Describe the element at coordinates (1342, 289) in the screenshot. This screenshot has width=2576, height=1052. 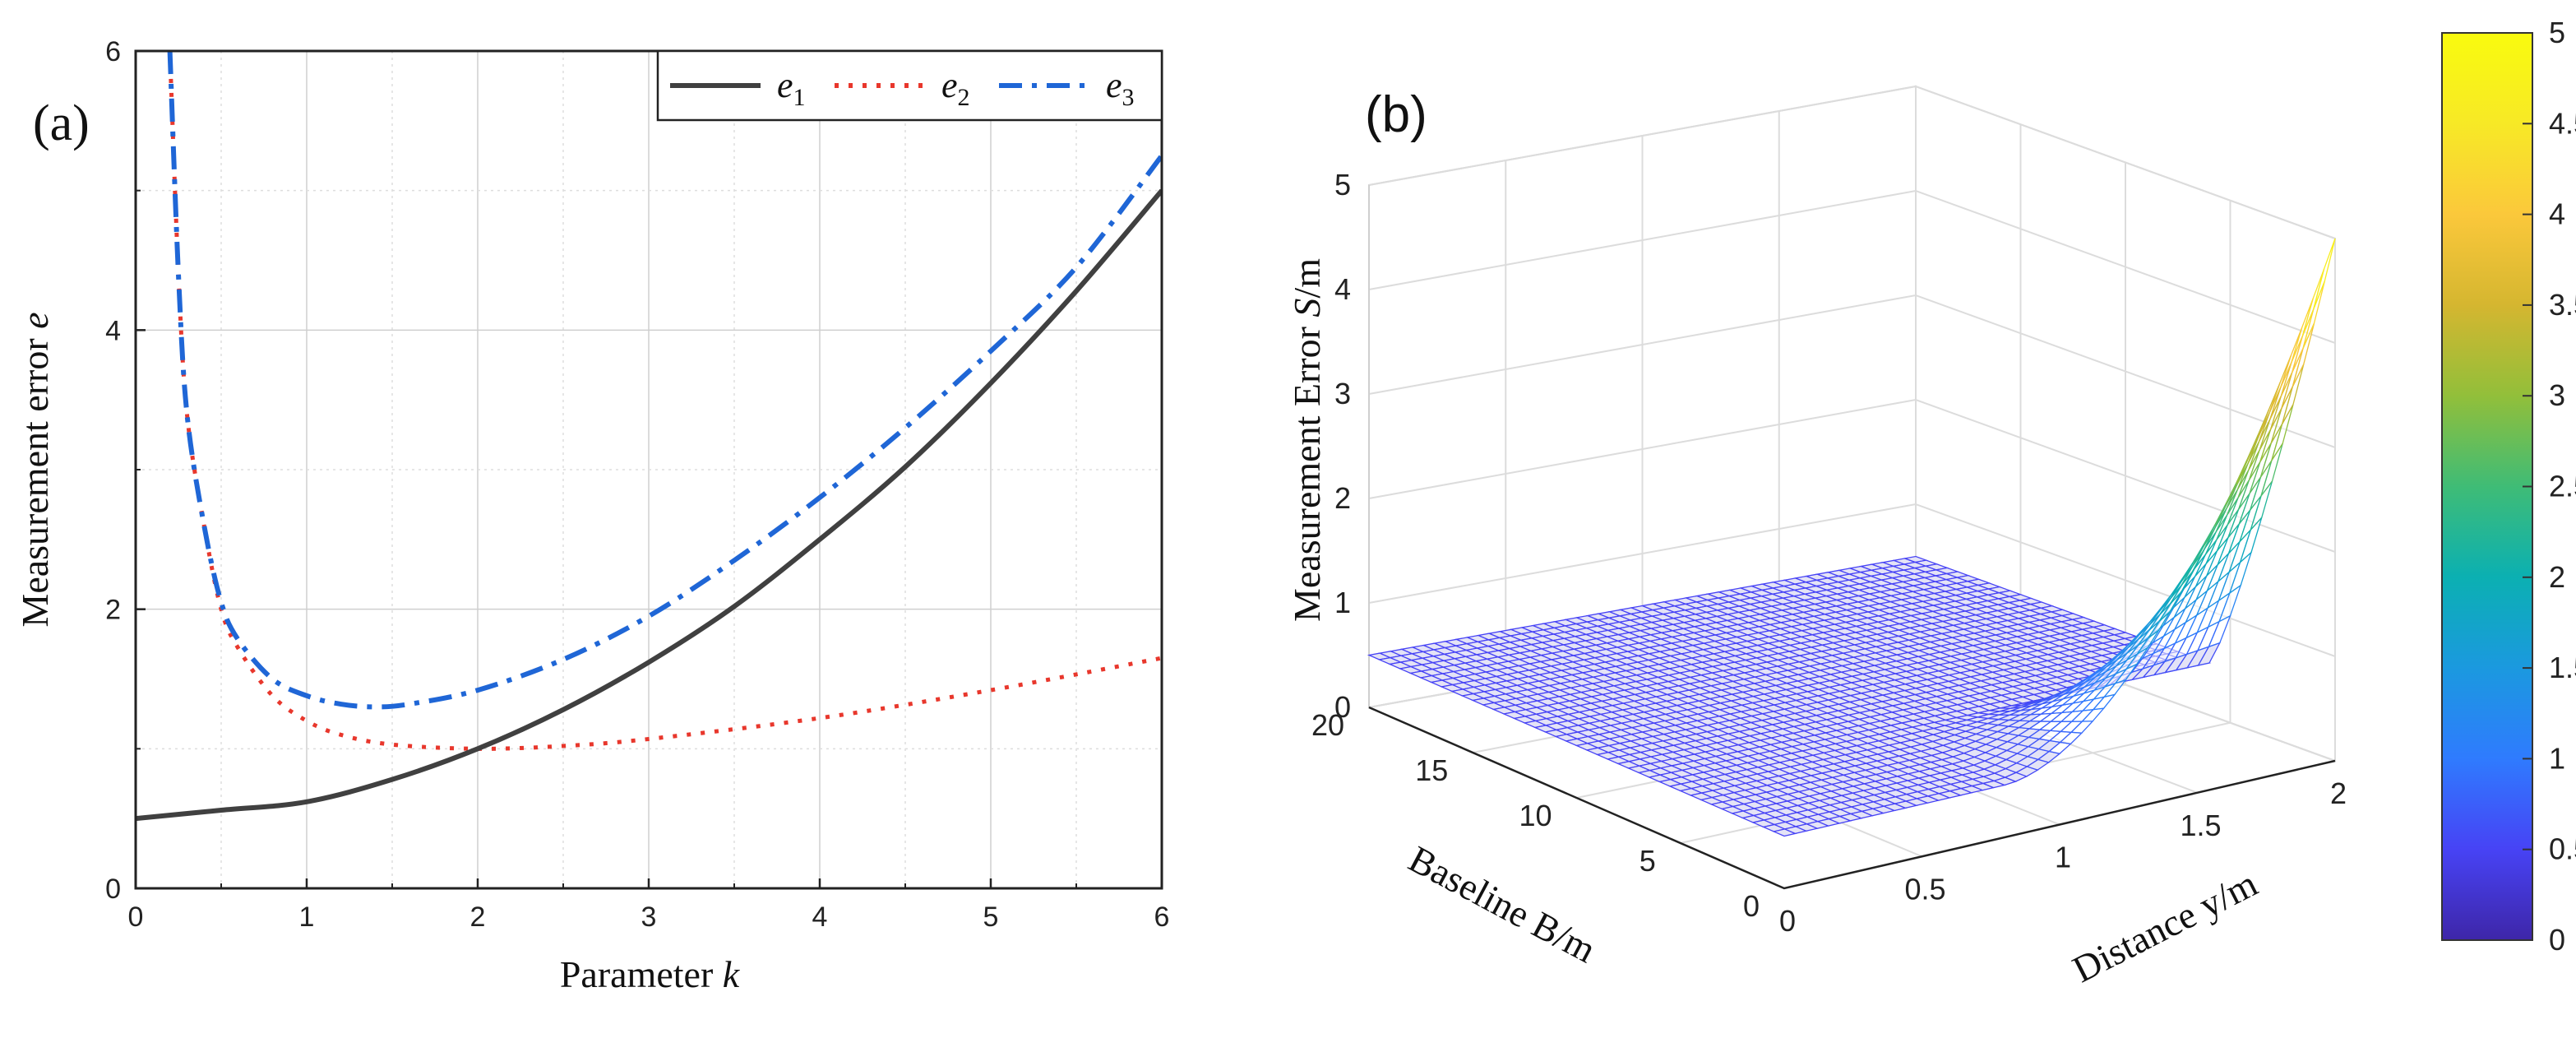
I see `z-tick-label-b: 4` at that location.